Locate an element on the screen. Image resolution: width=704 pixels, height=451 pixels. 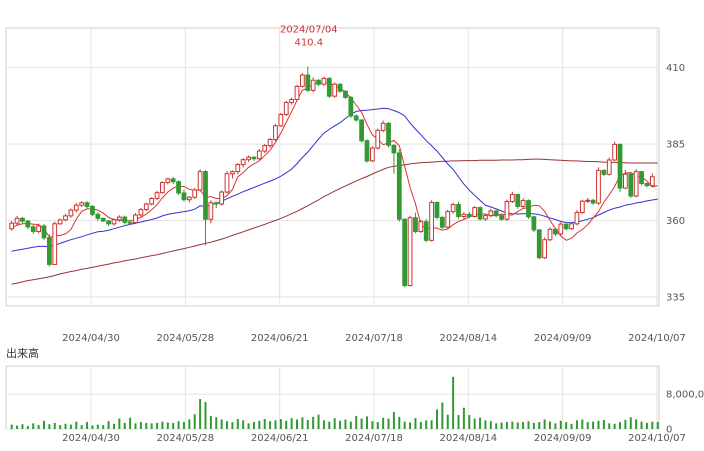
price-tick-label: 385 is located at coordinates (675, 145).